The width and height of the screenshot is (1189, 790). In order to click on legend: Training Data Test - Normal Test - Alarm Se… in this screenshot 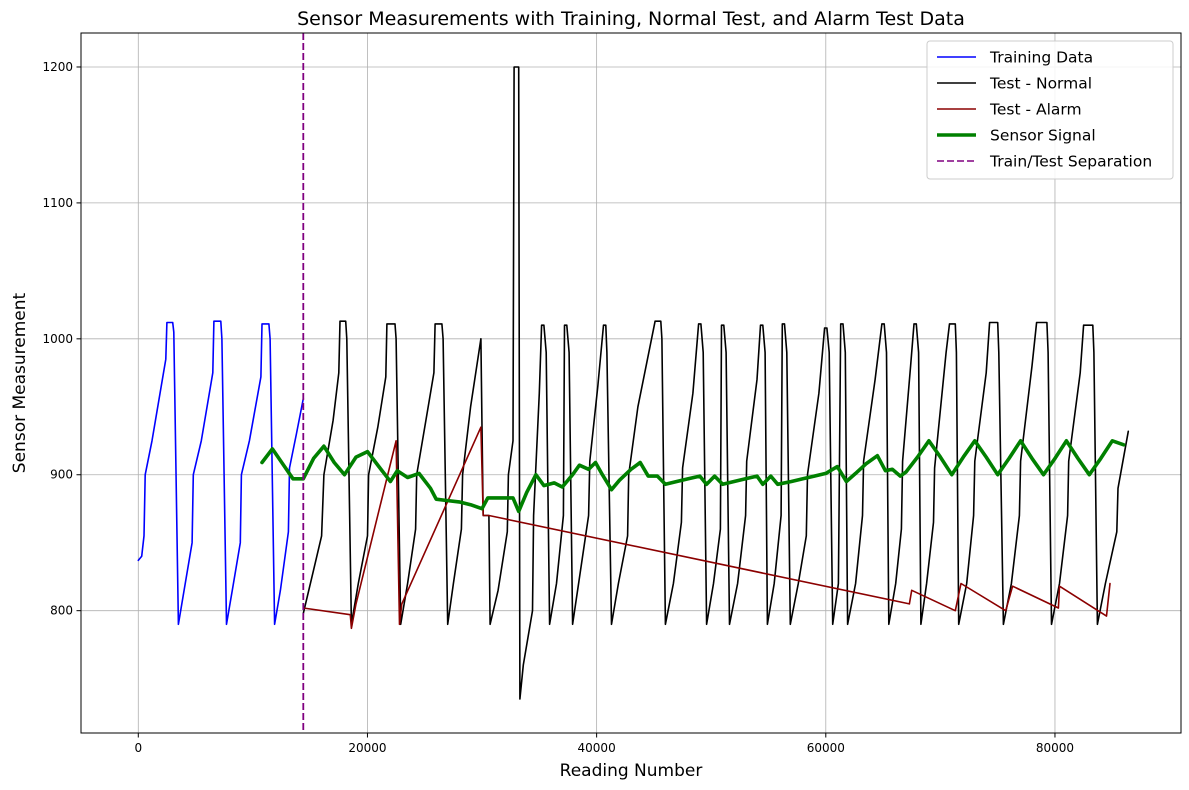, I will do `click(1050, 110)`.